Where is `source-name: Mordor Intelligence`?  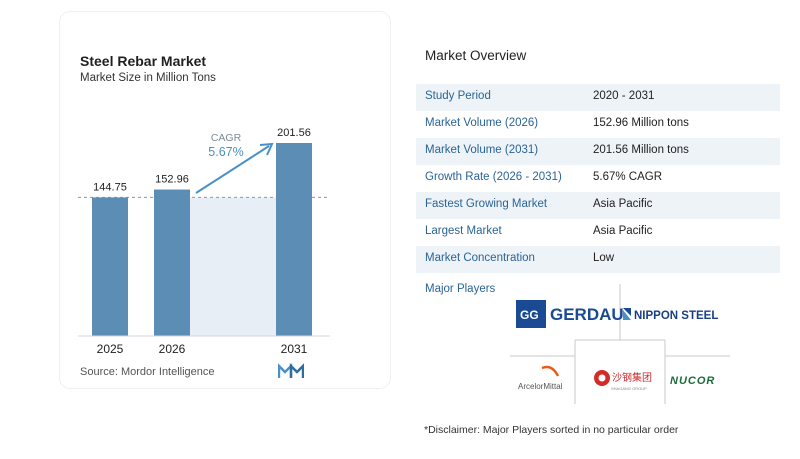
source-name: Mordor Intelligence is located at coordinates (167, 372).